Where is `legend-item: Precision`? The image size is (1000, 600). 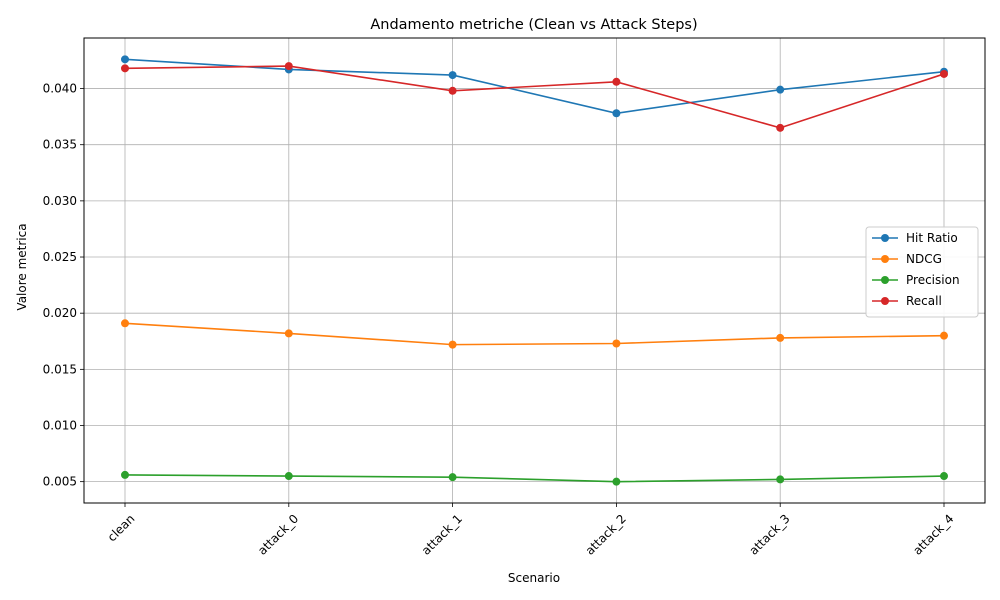
legend-item: Precision is located at coordinates (916, 280).